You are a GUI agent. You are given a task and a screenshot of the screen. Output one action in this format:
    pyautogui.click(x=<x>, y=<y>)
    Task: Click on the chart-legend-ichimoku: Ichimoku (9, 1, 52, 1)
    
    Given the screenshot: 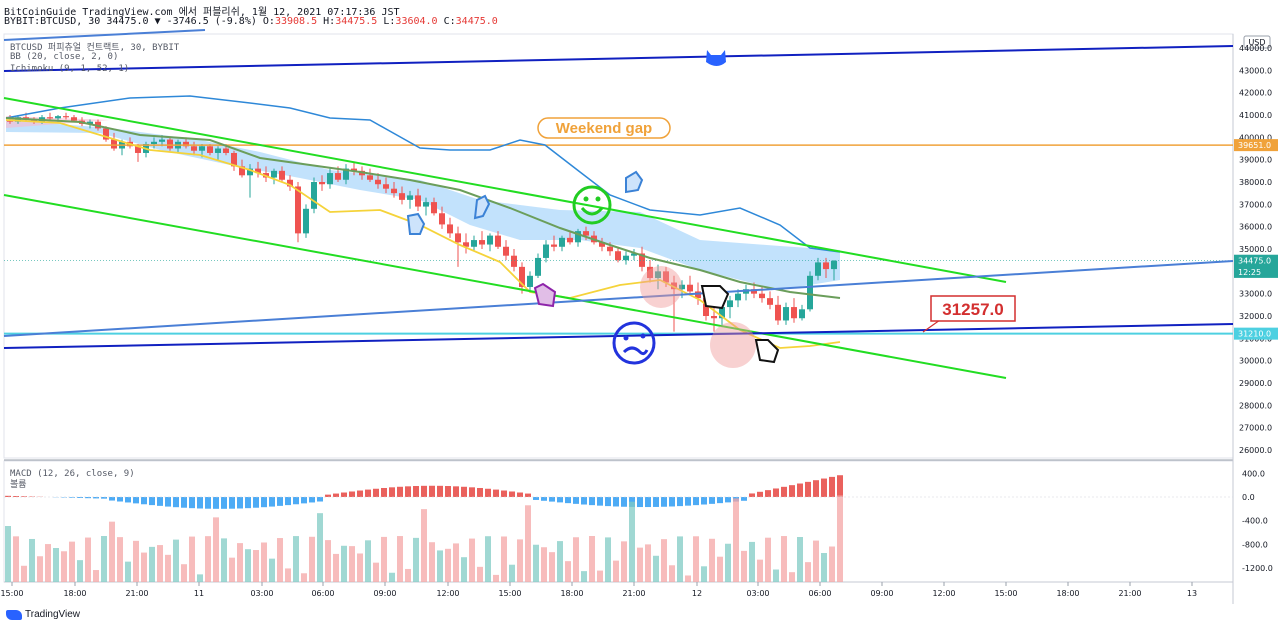 What is the action you would take?
    pyautogui.click(x=70, y=69)
    